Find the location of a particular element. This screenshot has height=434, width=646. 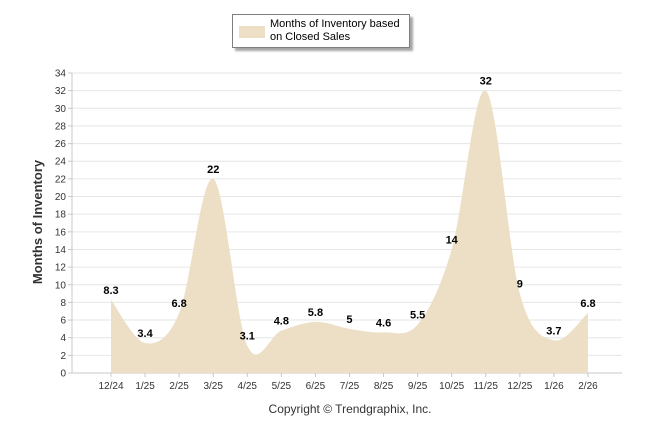

legend-label-line2: on Closed Sales is located at coordinates (310, 37).